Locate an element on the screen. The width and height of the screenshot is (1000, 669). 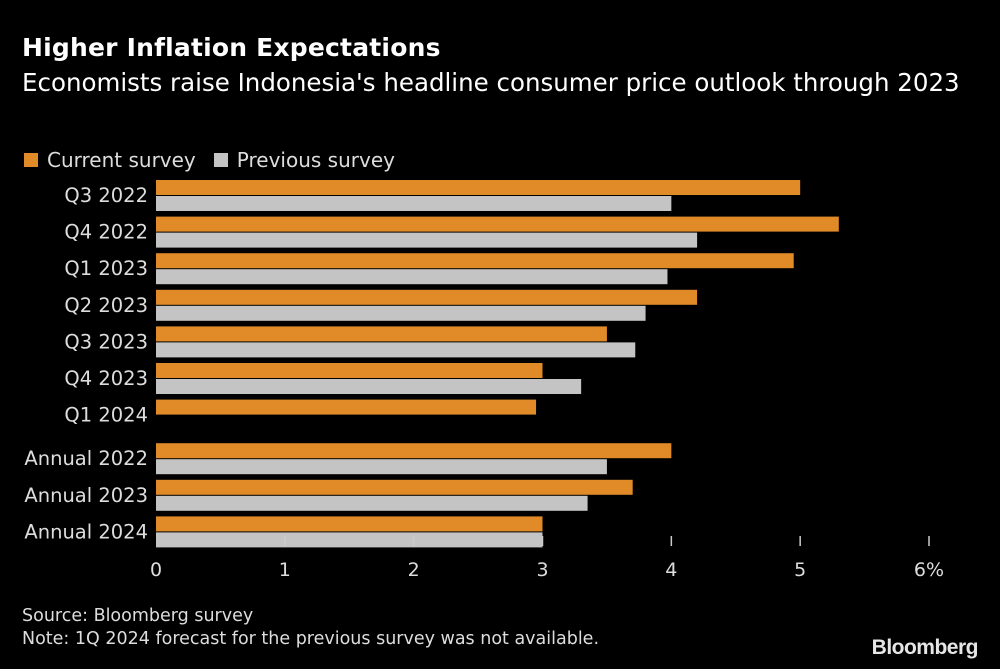
category-label: Q3 2023 is located at coordinates (106, 341).